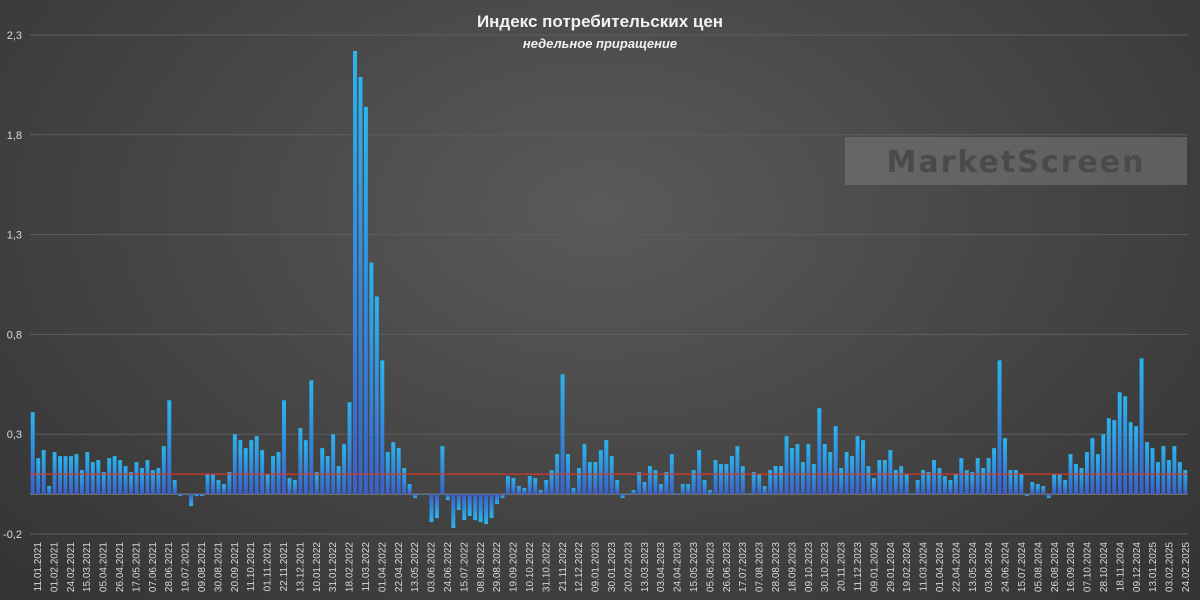 The image size is (1200, 600). What do you see at coordinates (694, 567) in the screenshot?
I see `x-tick-label: 15.05.2023` at bounding box center [694, 567].